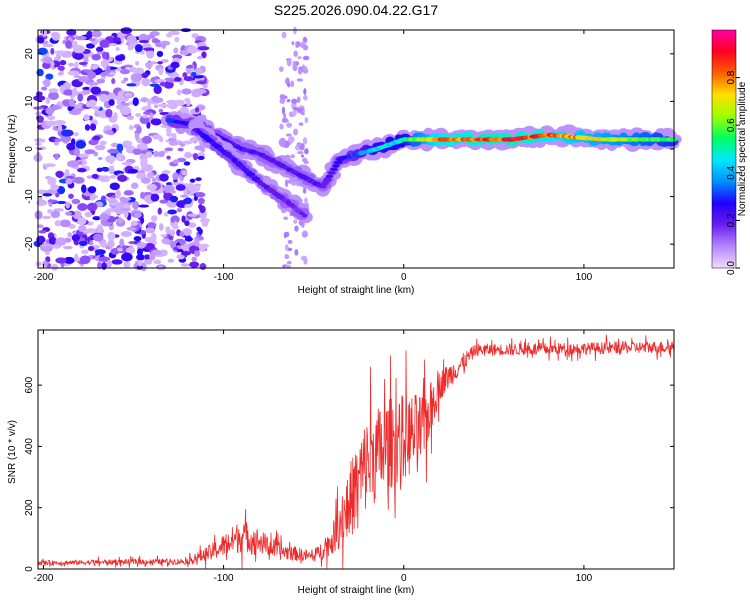 The width and height of the screenshot is (750, 600). What do you see at coordinates (29, 54) in the screenshot?
I see `y-tick-label: 20` at bounding box center [29, 54].